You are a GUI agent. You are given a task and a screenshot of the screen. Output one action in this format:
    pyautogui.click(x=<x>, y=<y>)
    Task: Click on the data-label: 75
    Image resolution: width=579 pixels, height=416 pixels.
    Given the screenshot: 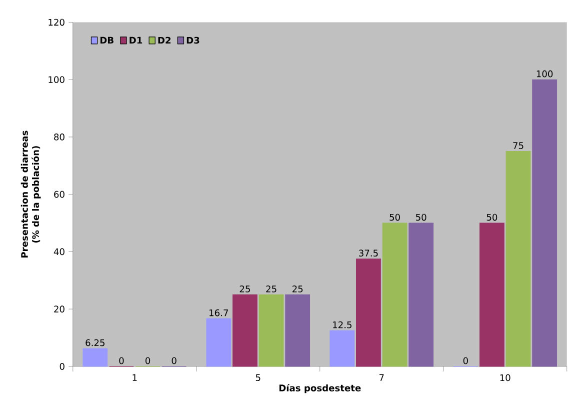 What is the action you would take?
    pyautogui.click(x=518, y=145)
    